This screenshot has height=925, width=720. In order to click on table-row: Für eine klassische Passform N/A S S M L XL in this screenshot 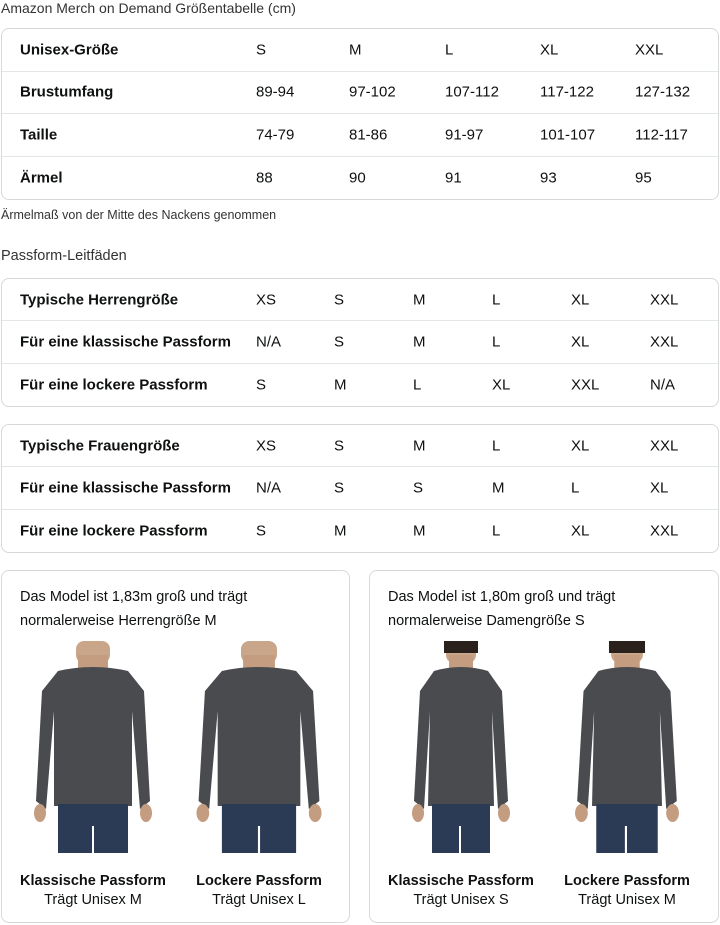, I will do `click(360, 488)`.